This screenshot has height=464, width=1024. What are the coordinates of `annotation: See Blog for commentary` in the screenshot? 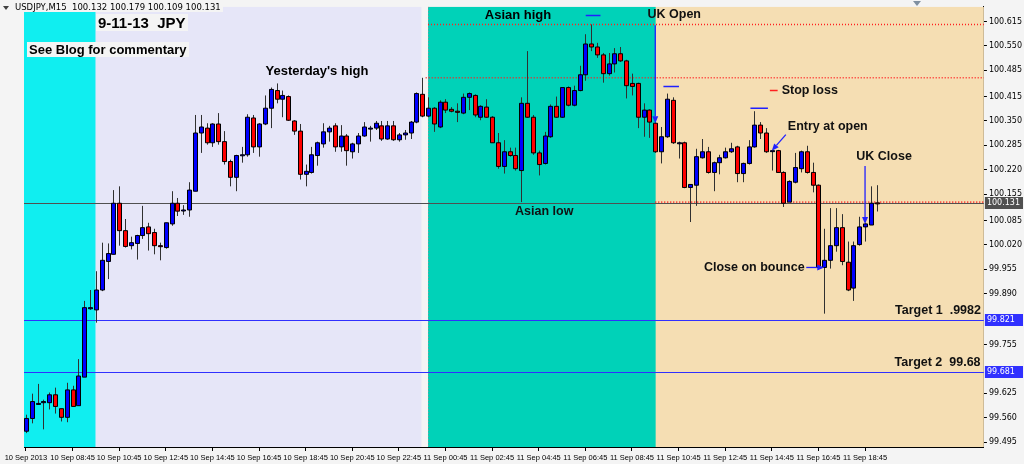 It's located at (108, 49).